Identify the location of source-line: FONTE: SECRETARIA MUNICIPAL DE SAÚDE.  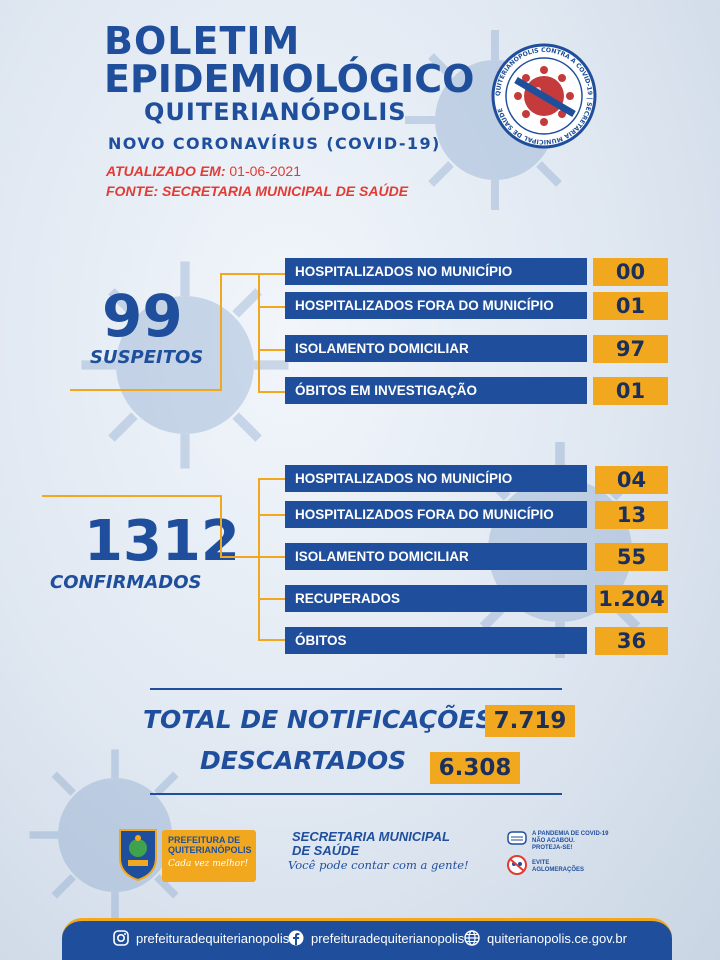
(257, 191).